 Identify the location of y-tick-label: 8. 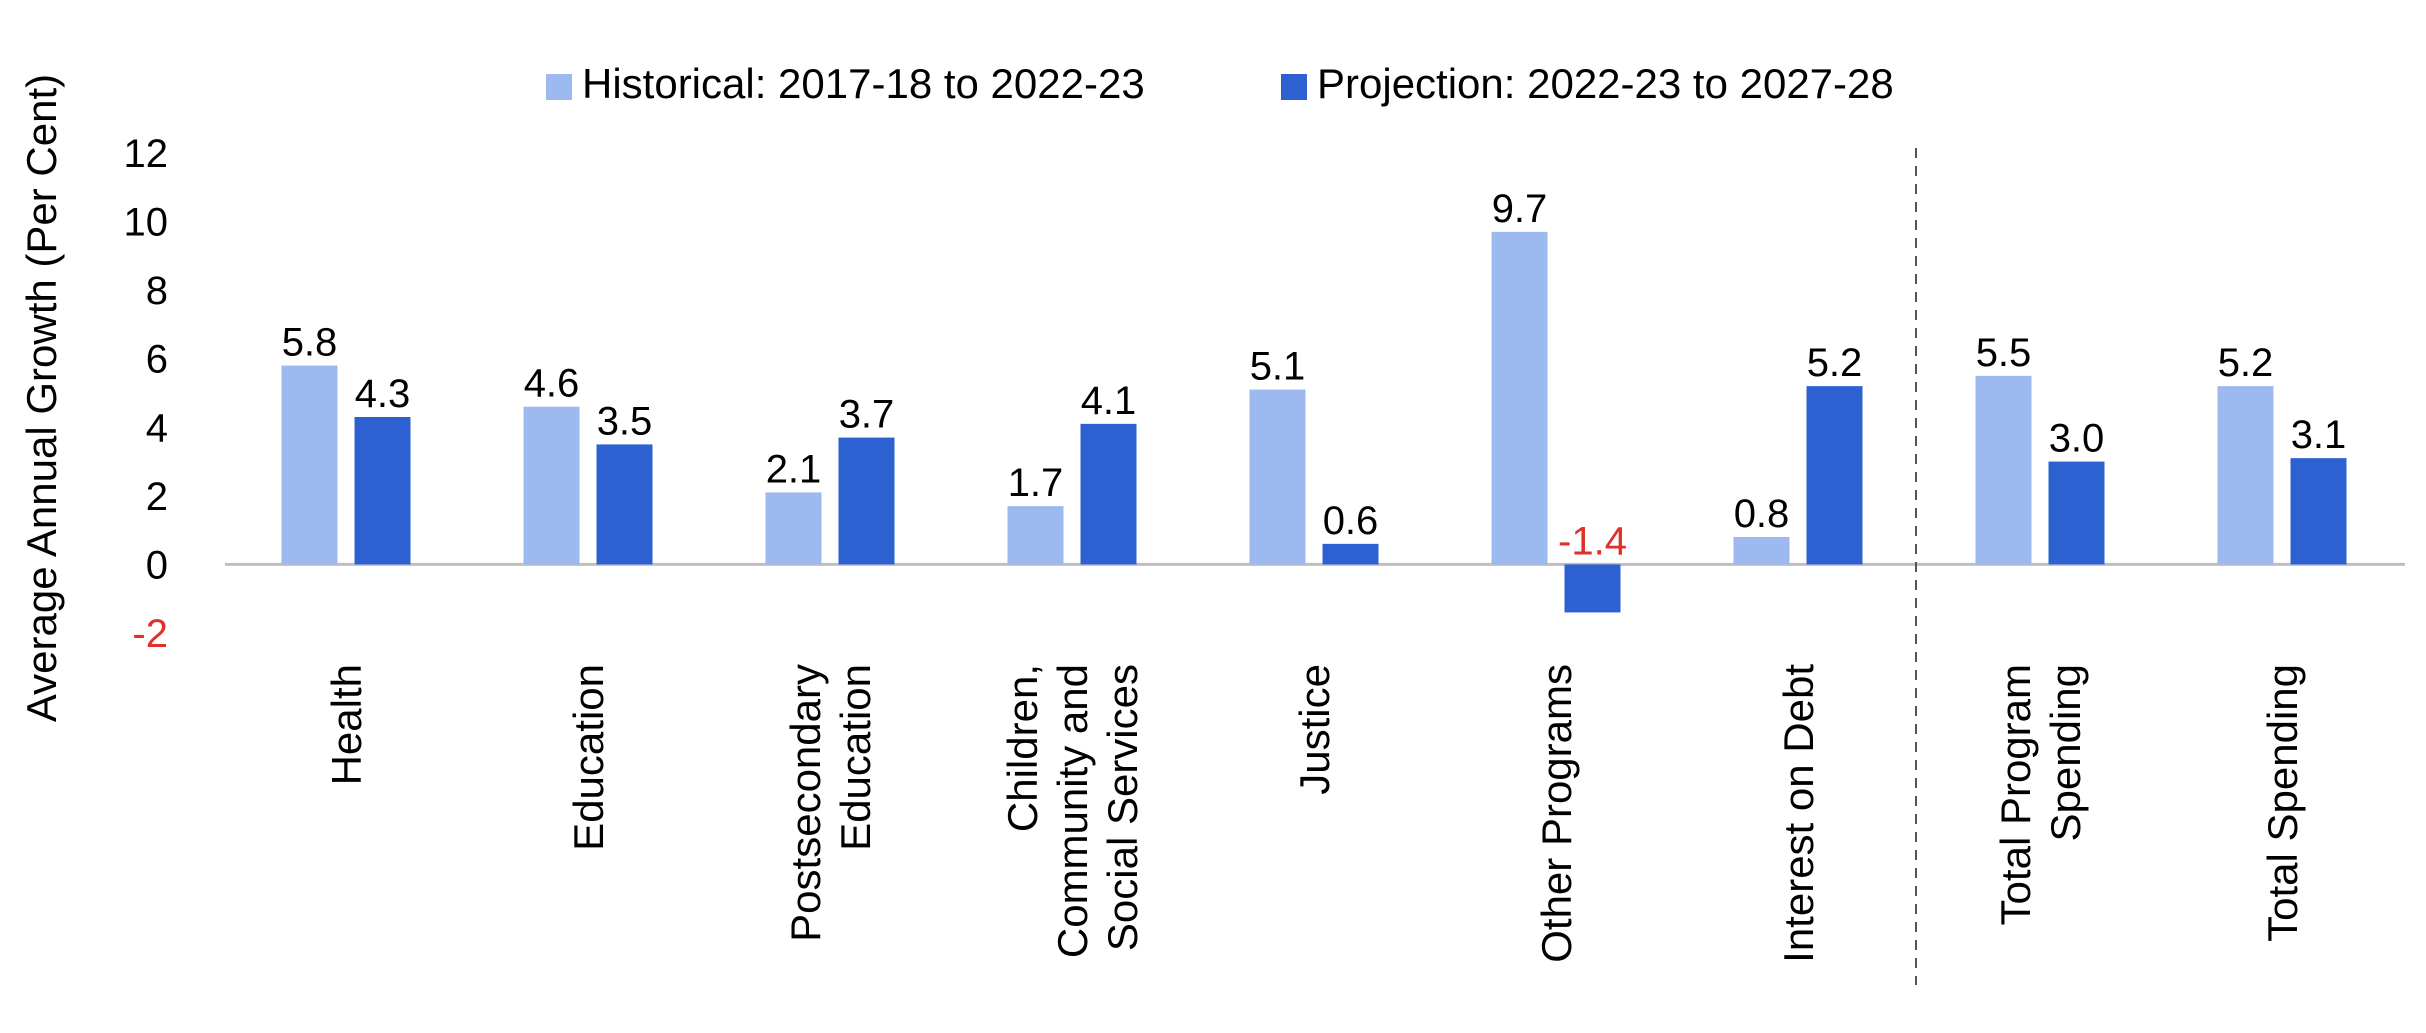
(157, 291).